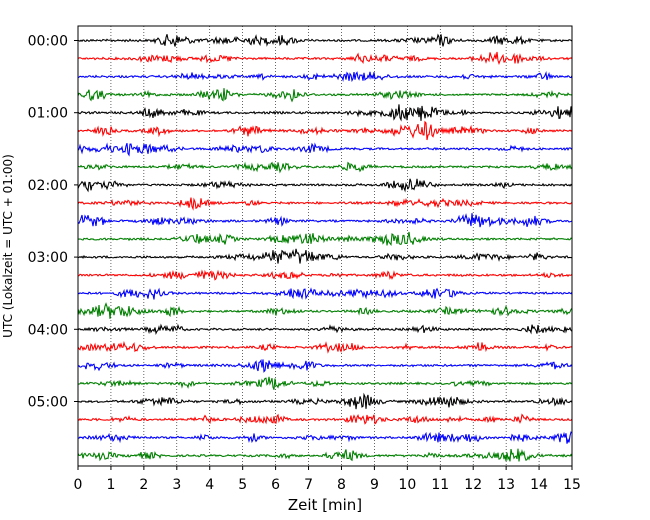 This screenshot has width=650, height=520. Describe the element at coordinates (143, 485) in the screenshot. I see `x-tick-label: 2` at that location.